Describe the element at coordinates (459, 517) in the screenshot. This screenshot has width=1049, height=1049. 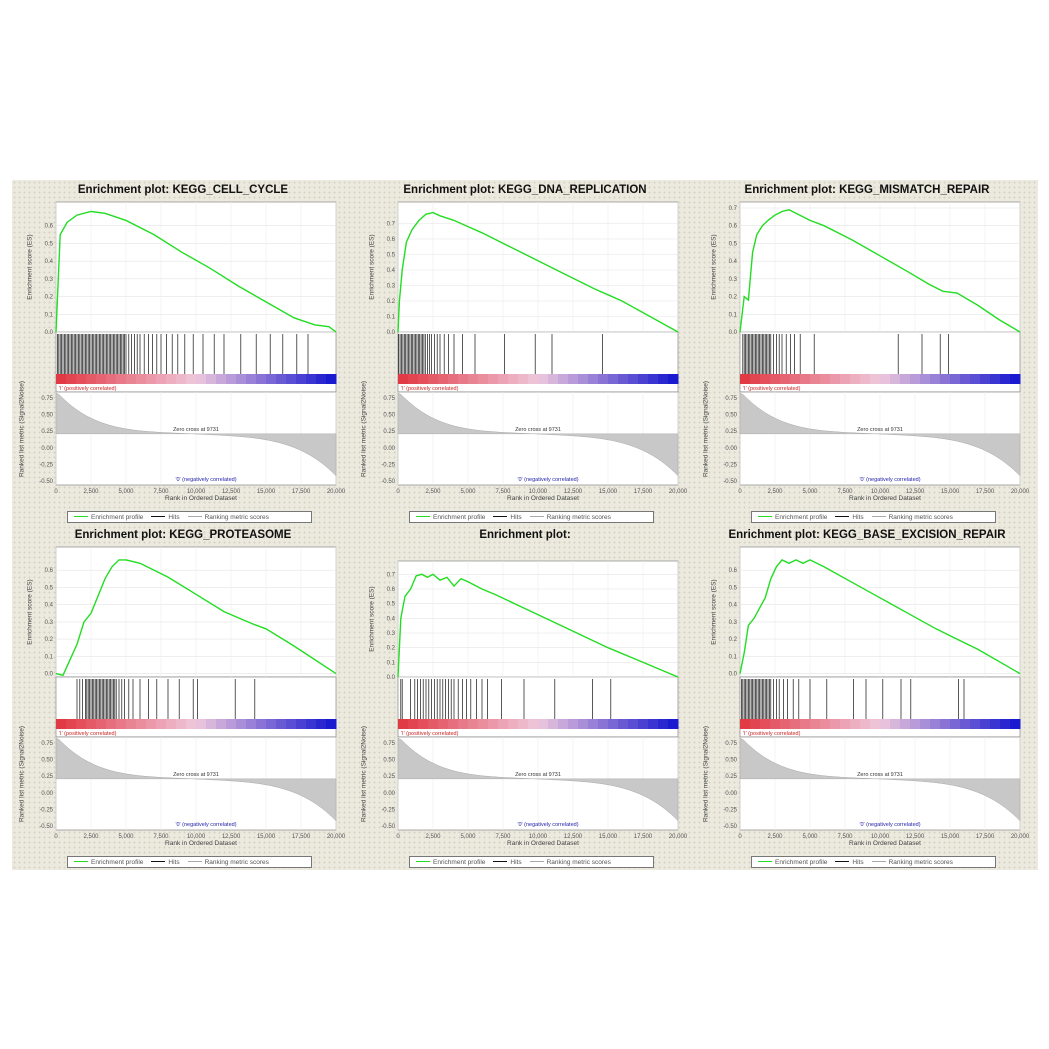
I see `legend-text: Enrichment profile` at that location.